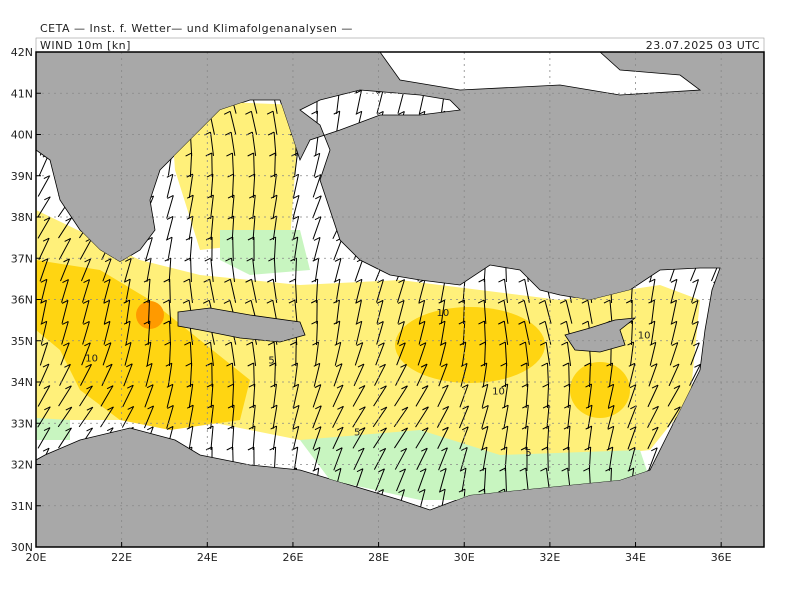 The width and height of the screenshot is (800, 604). Describe the element at coordinates (635, 557) in the screenshot. I see `lon-label: 34E` at that location.